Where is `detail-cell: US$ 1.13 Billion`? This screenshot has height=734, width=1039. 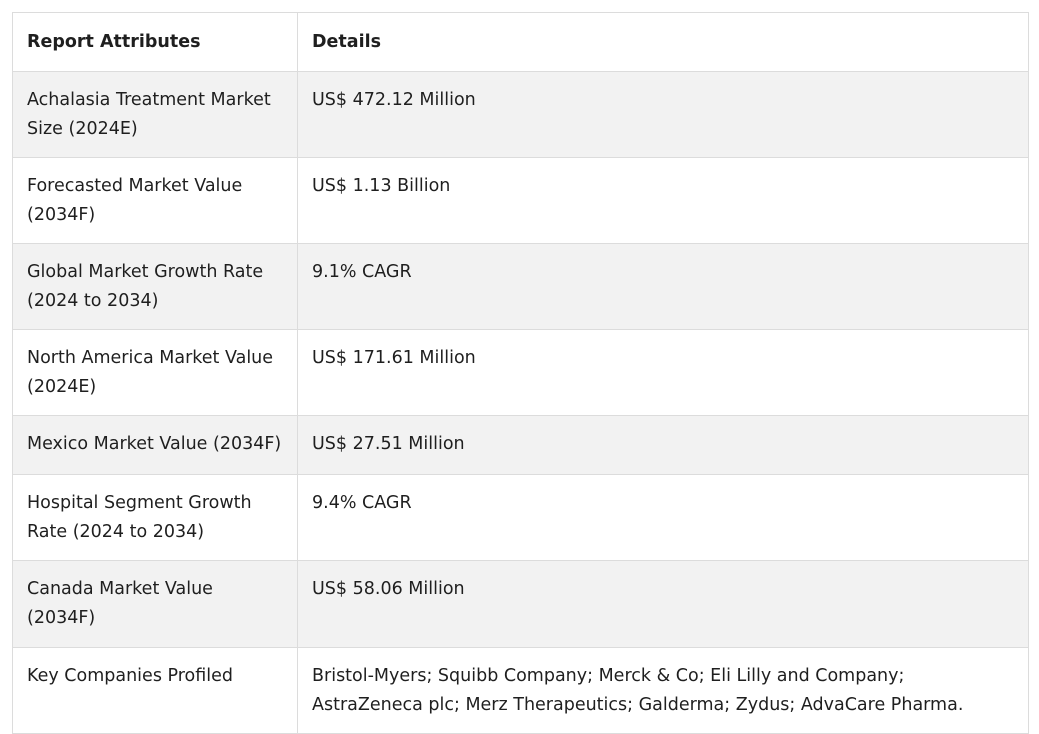 detail-cell: US$ 1.13 Billion is located at coordinates (663, 200).